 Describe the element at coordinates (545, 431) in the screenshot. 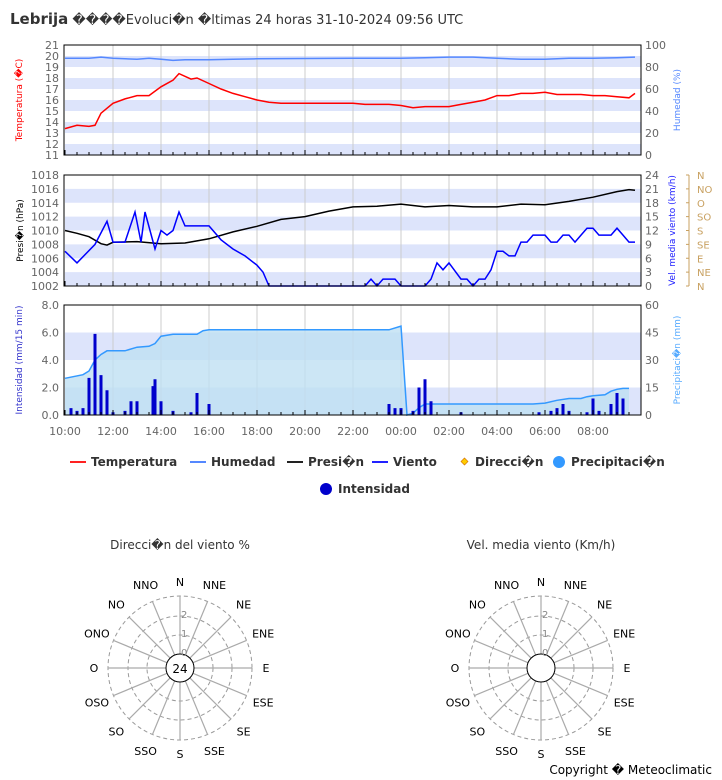

I see `x-tick-label: 06:00` at that location.